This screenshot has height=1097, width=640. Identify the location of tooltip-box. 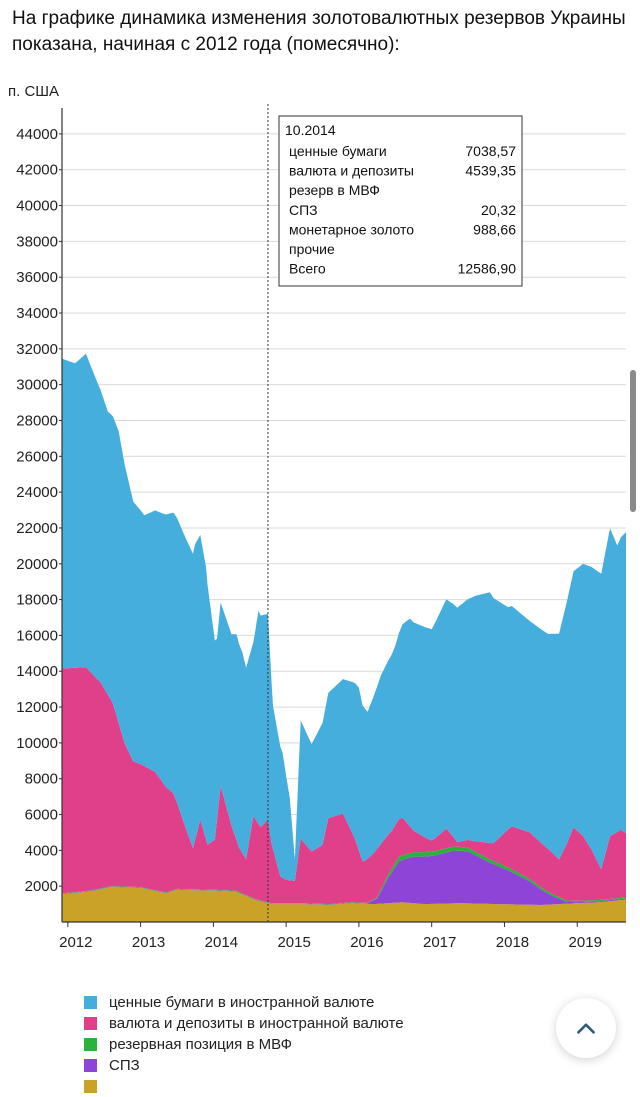
(400, 201).